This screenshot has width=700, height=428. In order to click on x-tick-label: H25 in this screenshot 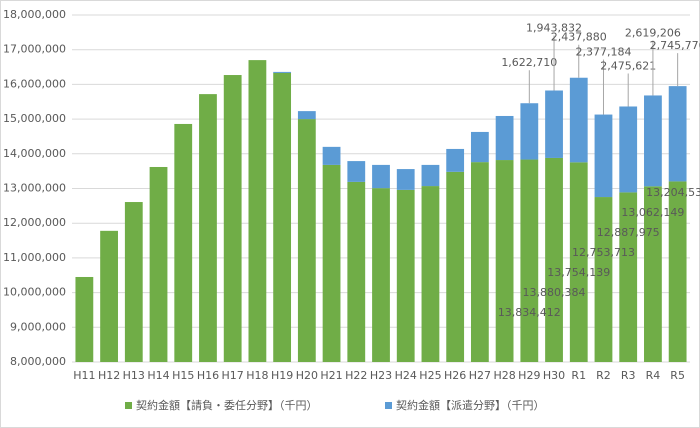, I will do `click(430, 375)`.